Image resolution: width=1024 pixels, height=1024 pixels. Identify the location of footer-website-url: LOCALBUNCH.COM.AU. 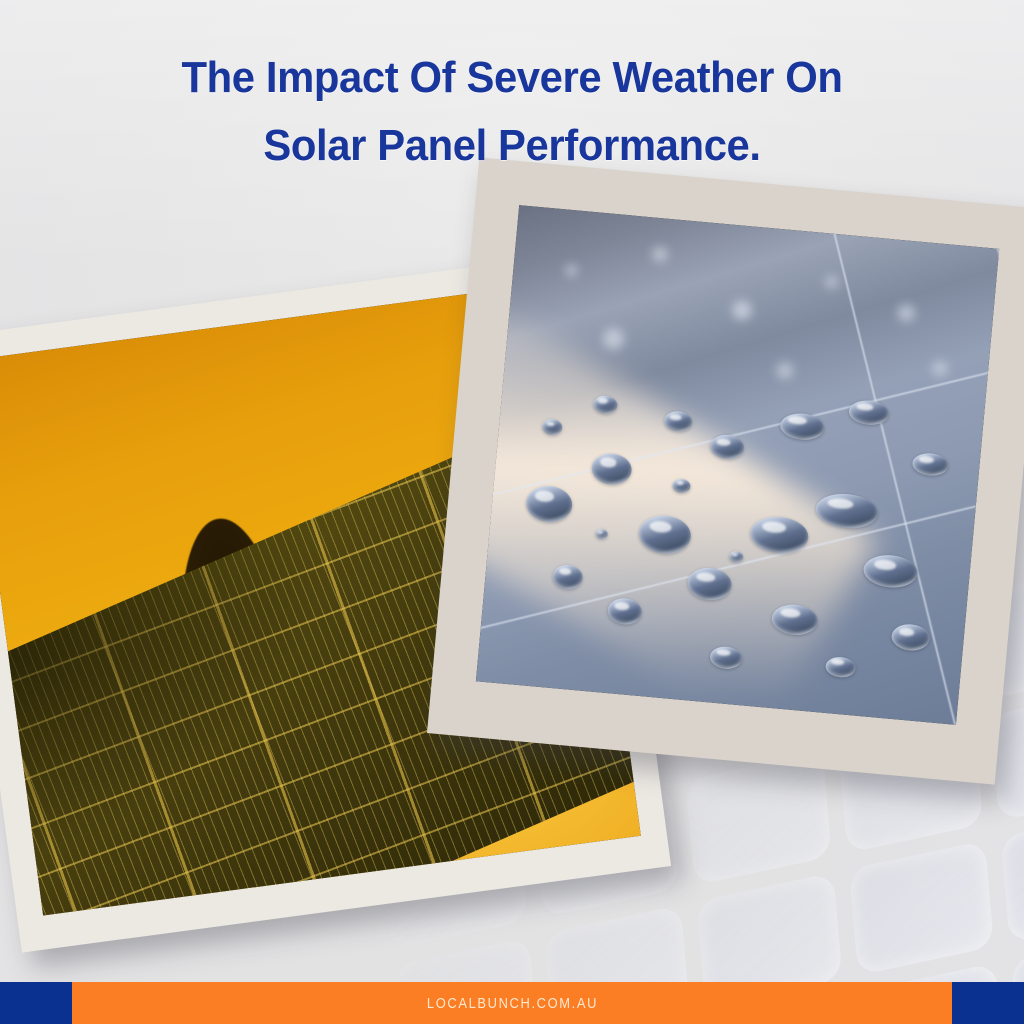
(512, 1003).